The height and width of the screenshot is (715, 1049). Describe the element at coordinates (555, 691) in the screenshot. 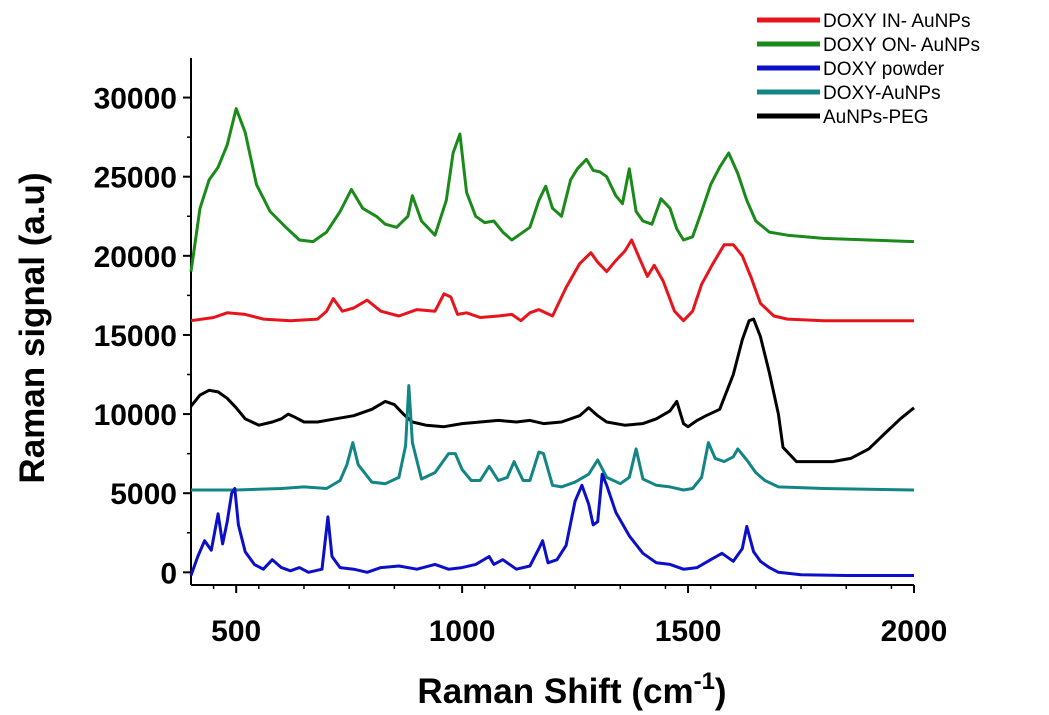

I see `x-axis-label-main: Raman Shift (cm` at that location.